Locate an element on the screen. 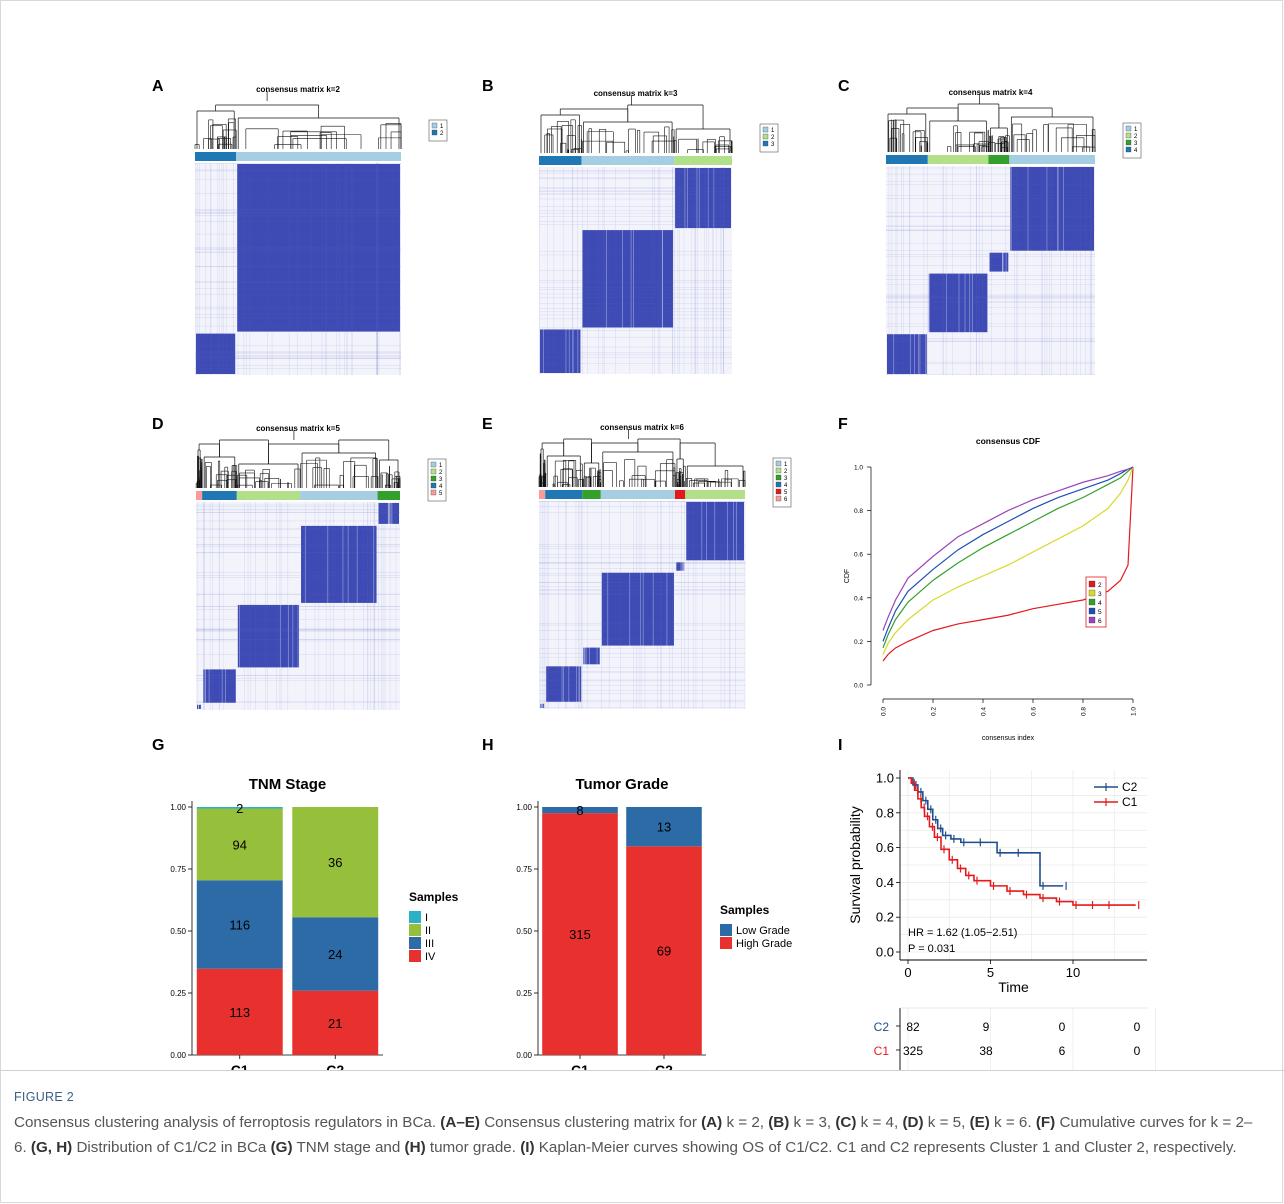 This screenshot has height=1204, width=1284. tnm-data-label: 2 is located at coordinates (239, 808).